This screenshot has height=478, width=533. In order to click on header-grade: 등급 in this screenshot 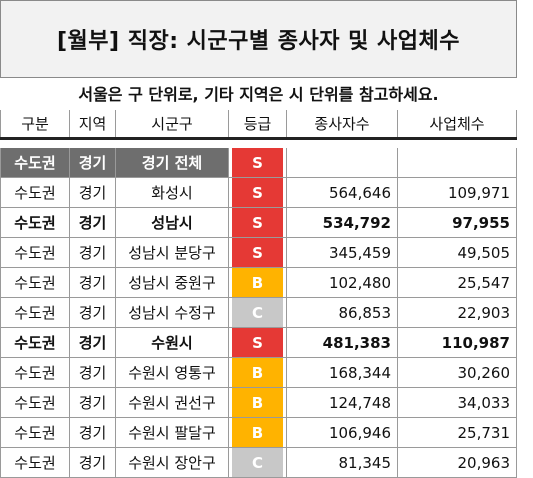, I will do `click(258, 123)`.